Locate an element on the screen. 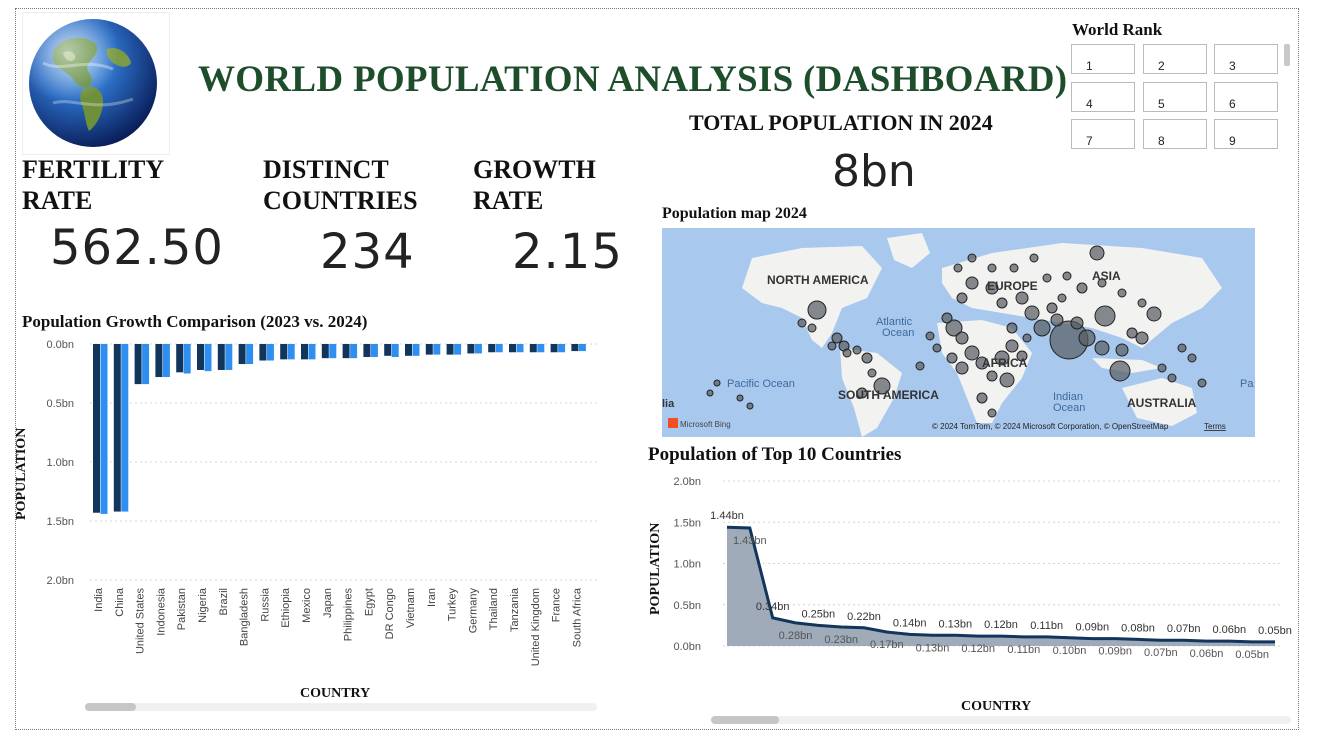 This screenshot has height=742, width=1320. bar-chart-scrollbar is located at coordinates (341, 707).